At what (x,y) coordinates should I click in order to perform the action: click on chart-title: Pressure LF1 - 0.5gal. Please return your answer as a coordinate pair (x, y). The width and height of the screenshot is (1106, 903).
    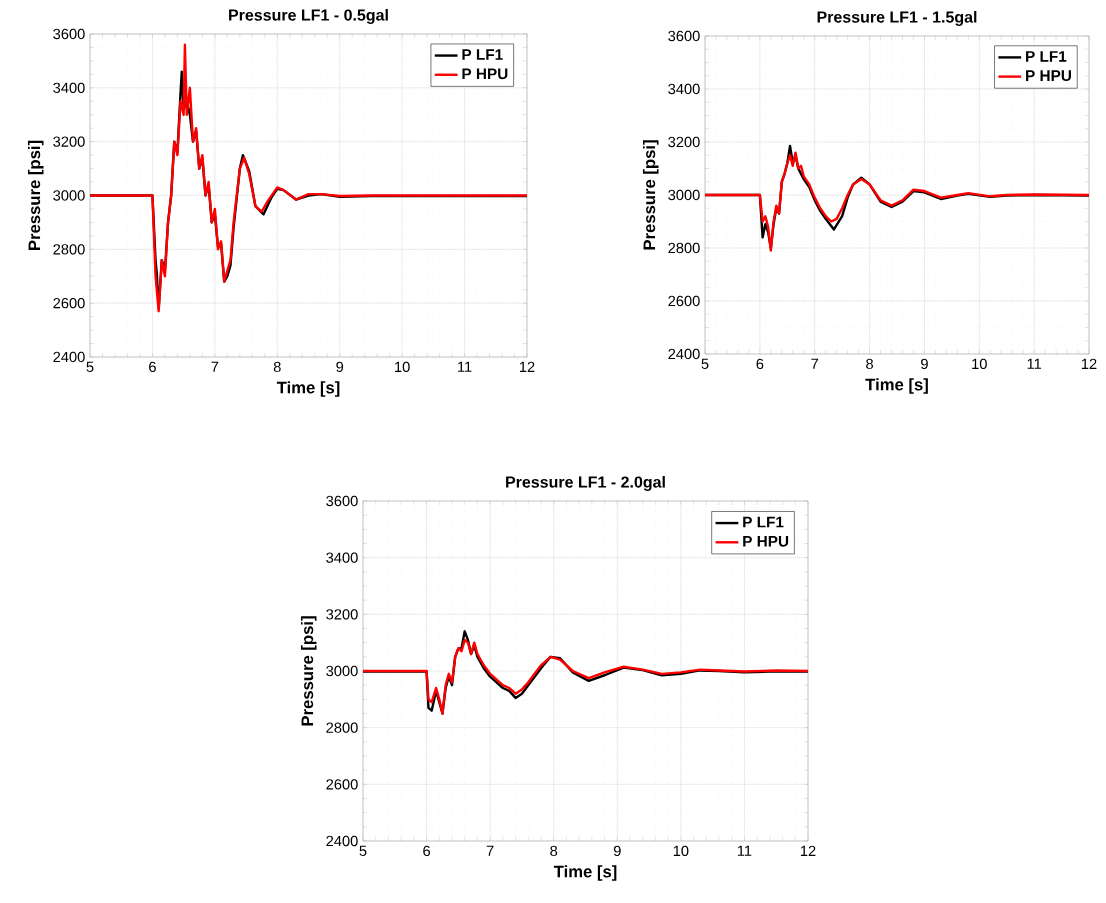
    Looking at the image, I should click on (308, 16).